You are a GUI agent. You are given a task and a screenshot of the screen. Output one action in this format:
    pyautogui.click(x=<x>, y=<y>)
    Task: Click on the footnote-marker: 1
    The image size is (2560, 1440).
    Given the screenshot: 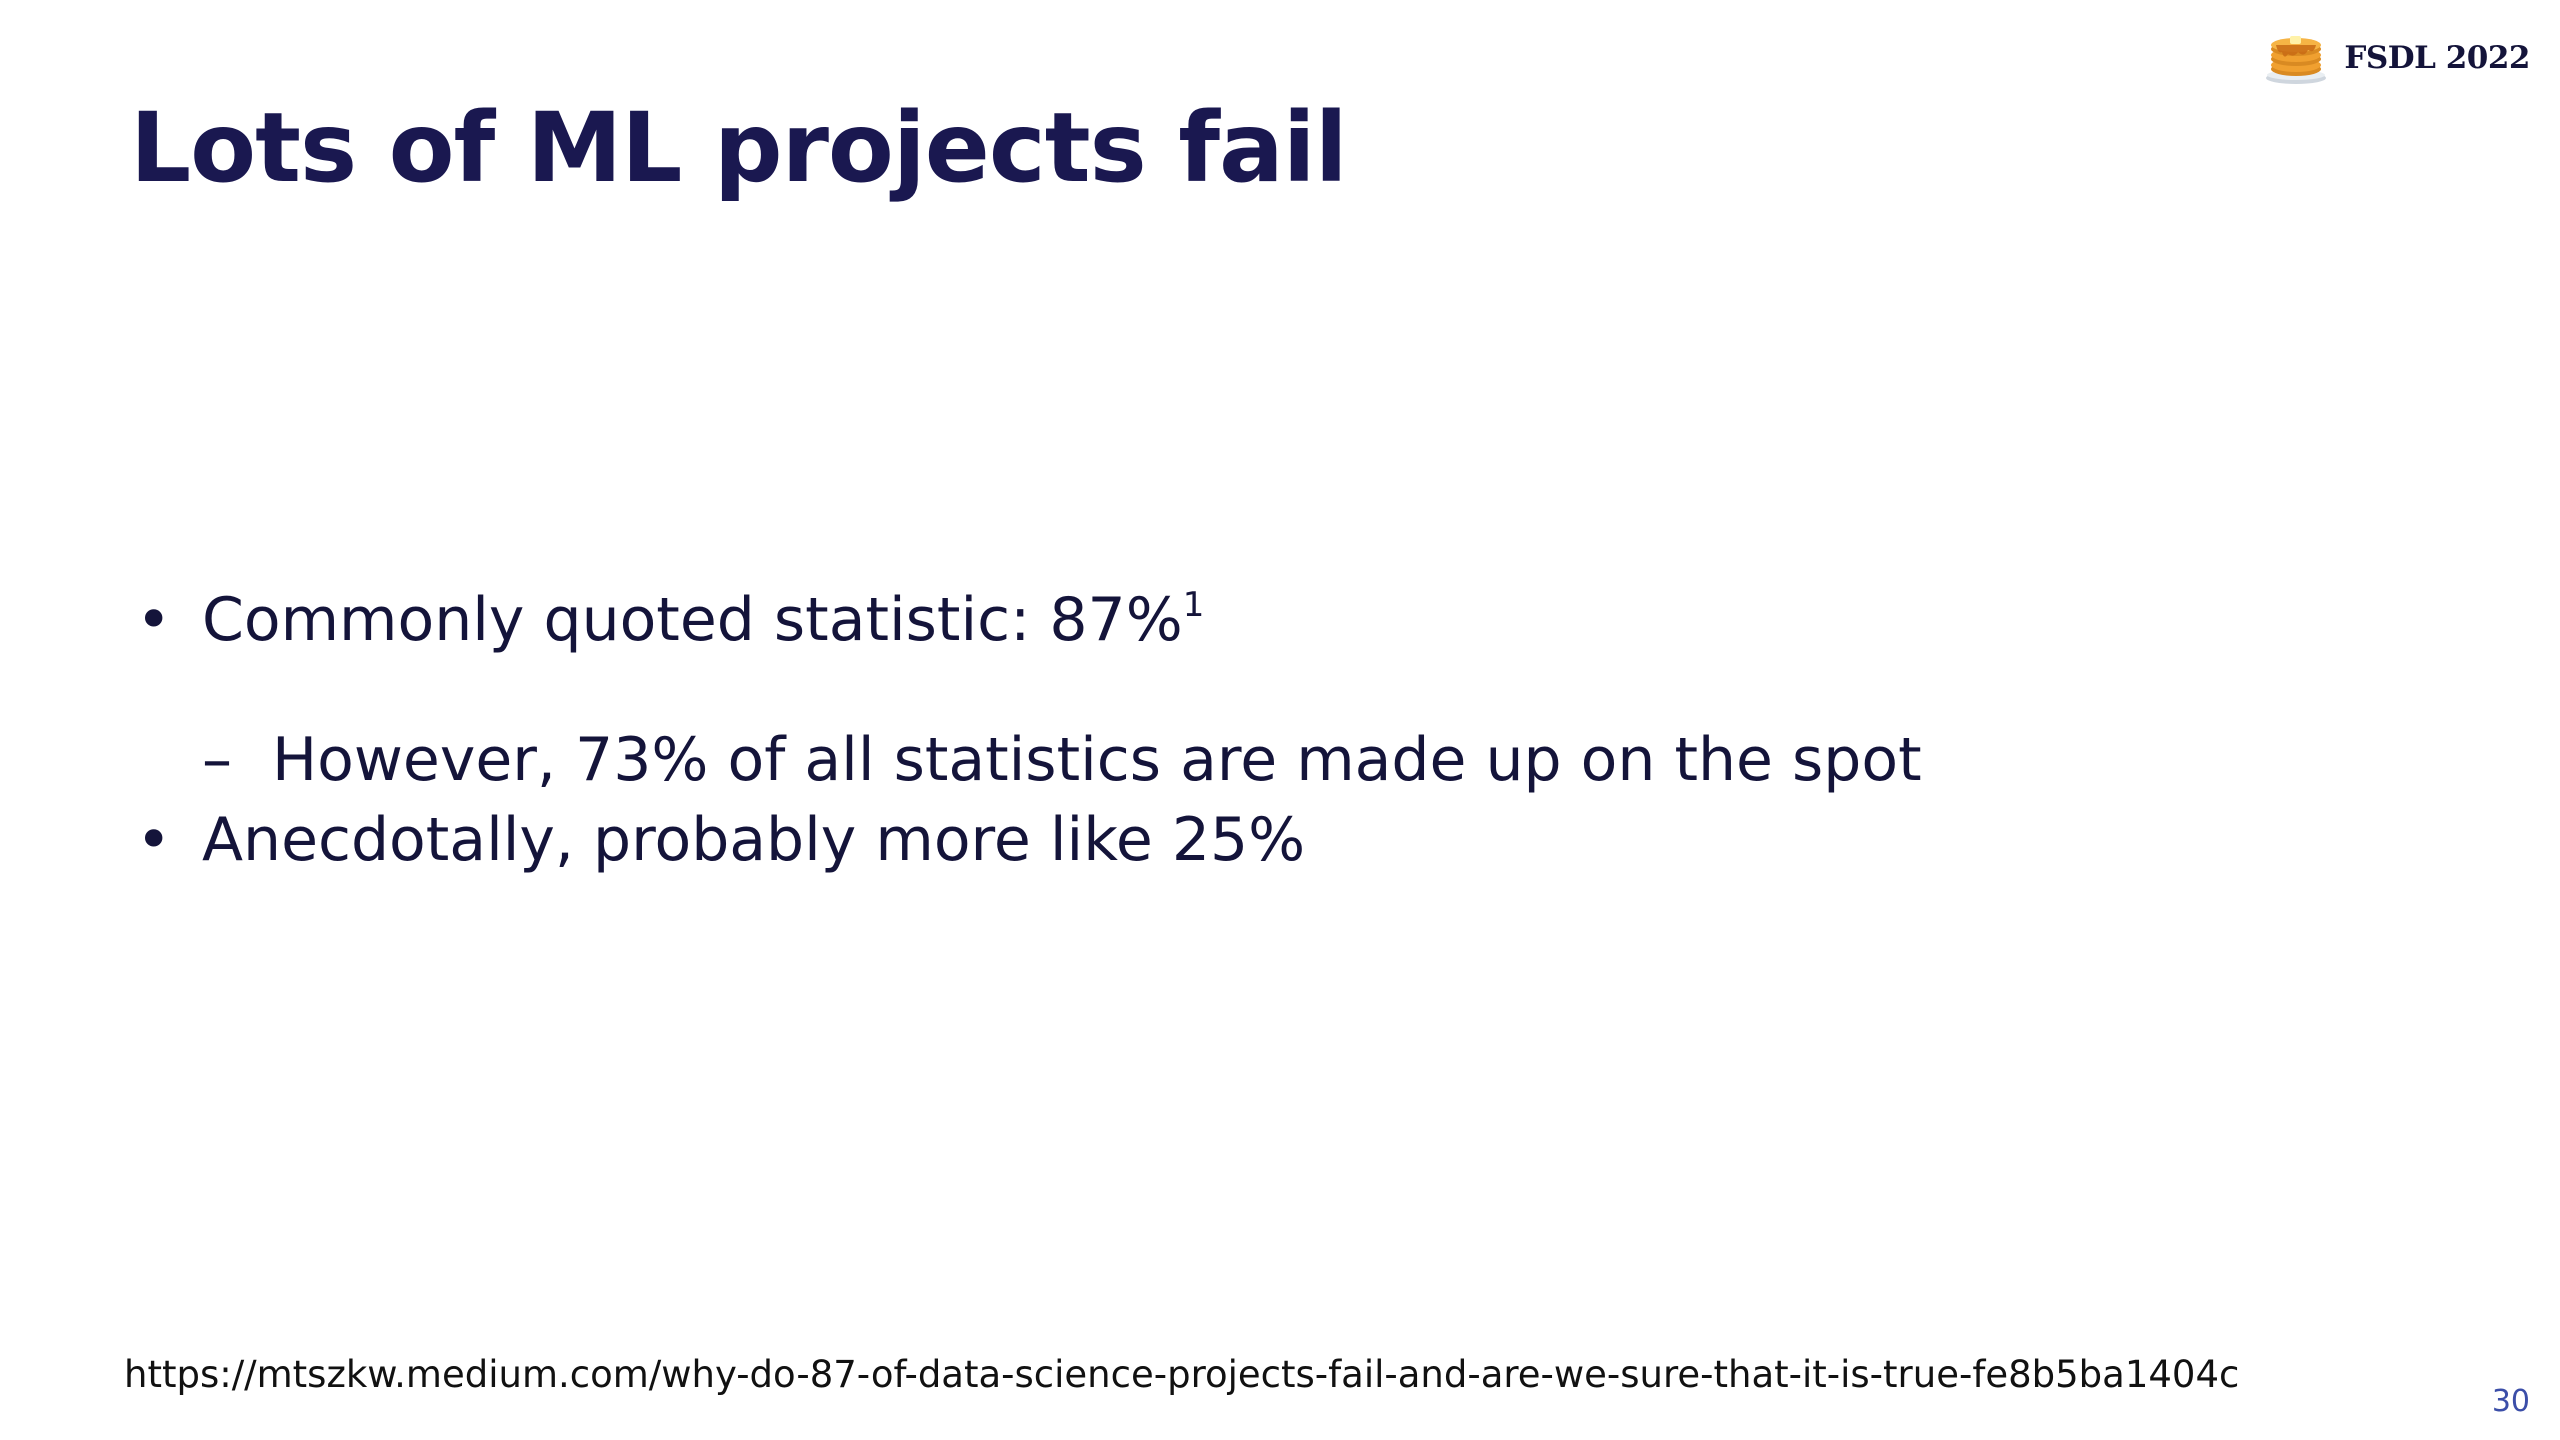 What is the action you would take?
    pyautogui.click(x=1193, y=605)
    